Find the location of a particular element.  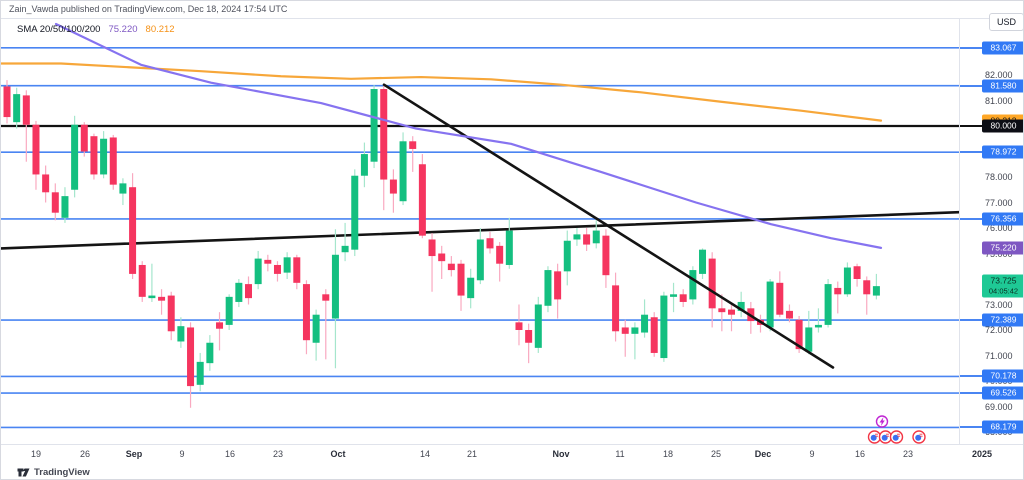

economic-event-stripes is located at coordinates (887, 435).